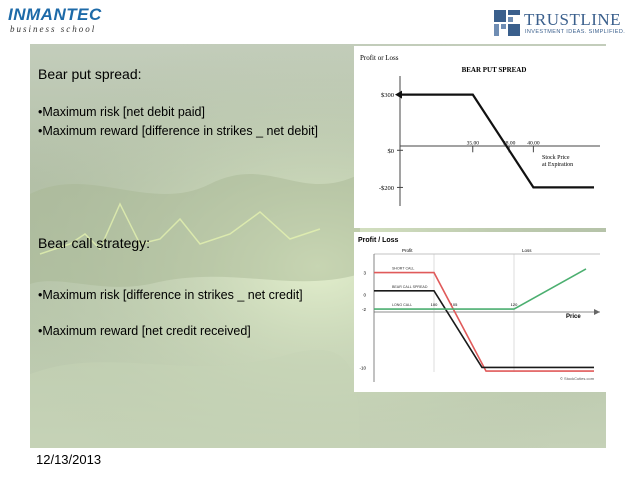 The image size is (638, 479). Describe the element at coordinates (391, 142) in the screenshot. I see `chart1-y-ticks: $300 $0 -$200` at that location.